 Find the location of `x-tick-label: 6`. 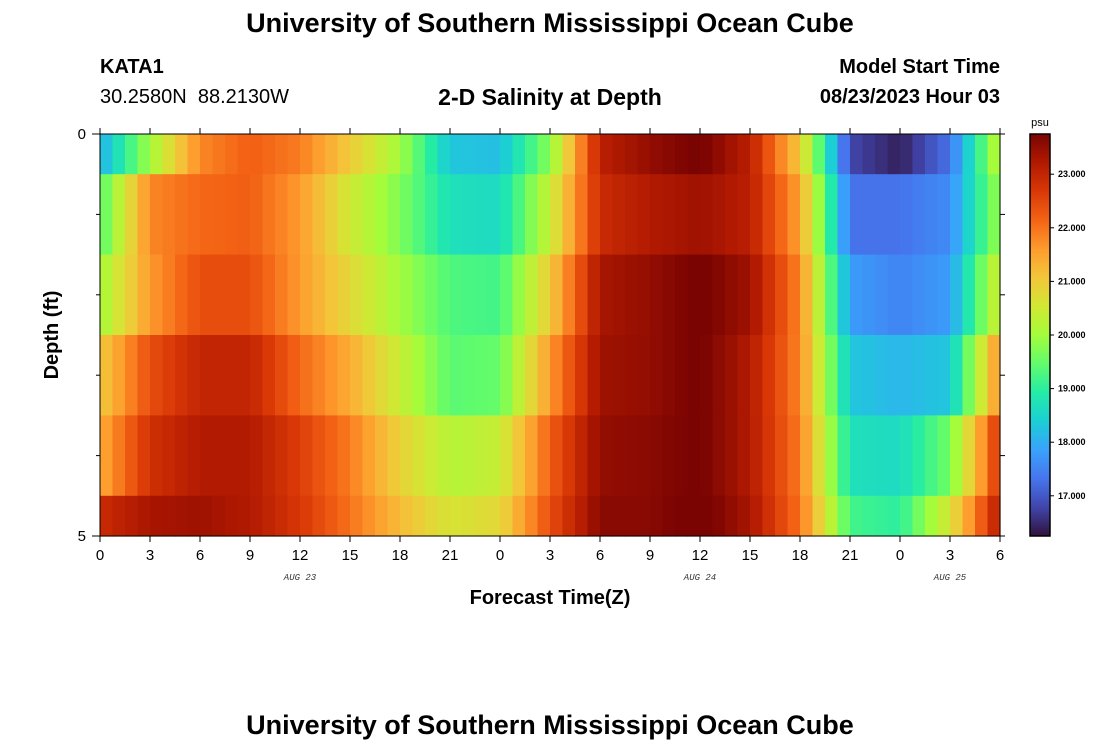

x-tick-label: 6 is located at coordinates (600, 555).